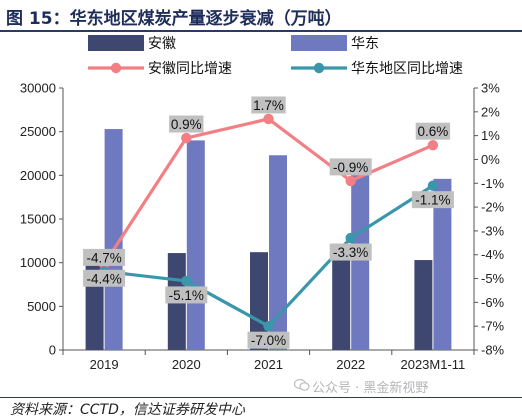 Image resolution: width=522 pixels, height=419 pixels. I want to click on x-tick-label: 2023M1-11, so click(432, 364).